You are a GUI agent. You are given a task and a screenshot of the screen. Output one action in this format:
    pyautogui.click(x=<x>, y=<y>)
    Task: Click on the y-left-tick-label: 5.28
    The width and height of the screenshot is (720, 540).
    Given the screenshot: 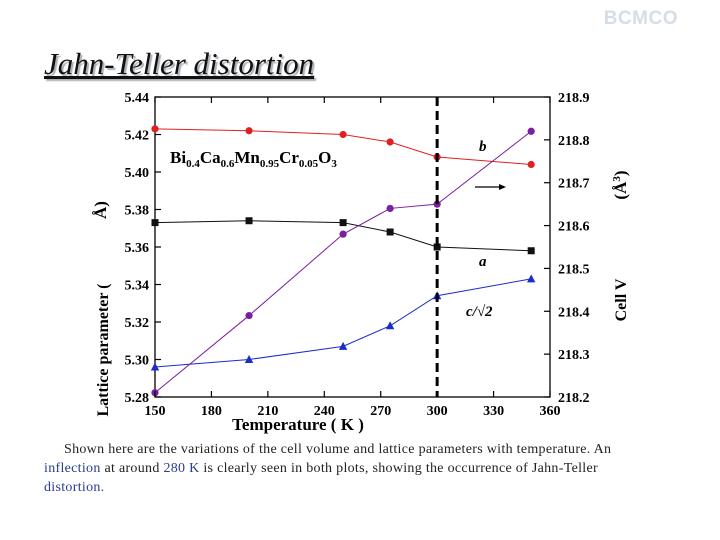 What is the action you would take?
    pyautogui.click(x=137, y=398)
    